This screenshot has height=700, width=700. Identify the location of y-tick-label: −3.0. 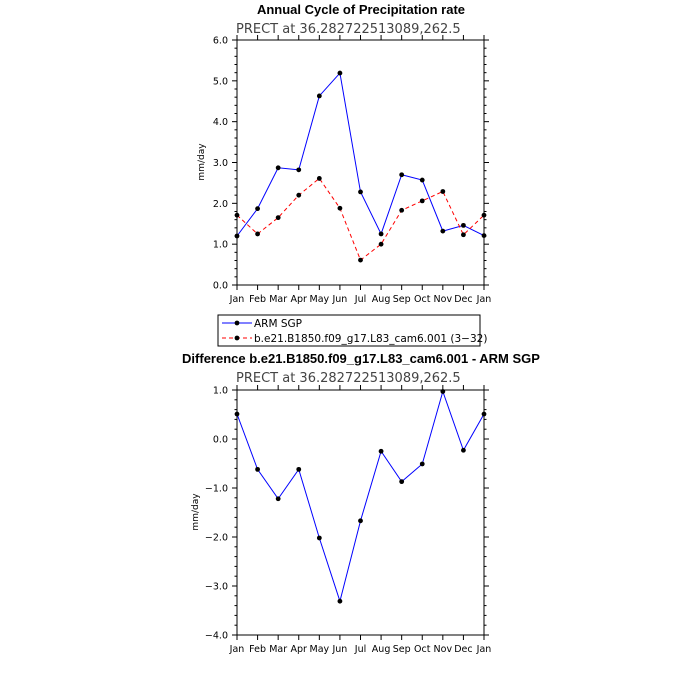
(216, 587).